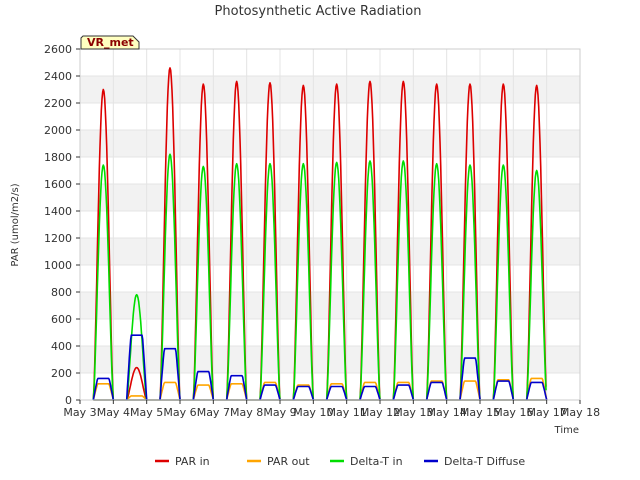  Describe the element at coordinates (566, 430) in the screenshot. I see `x-axis-label: Time` at that location.